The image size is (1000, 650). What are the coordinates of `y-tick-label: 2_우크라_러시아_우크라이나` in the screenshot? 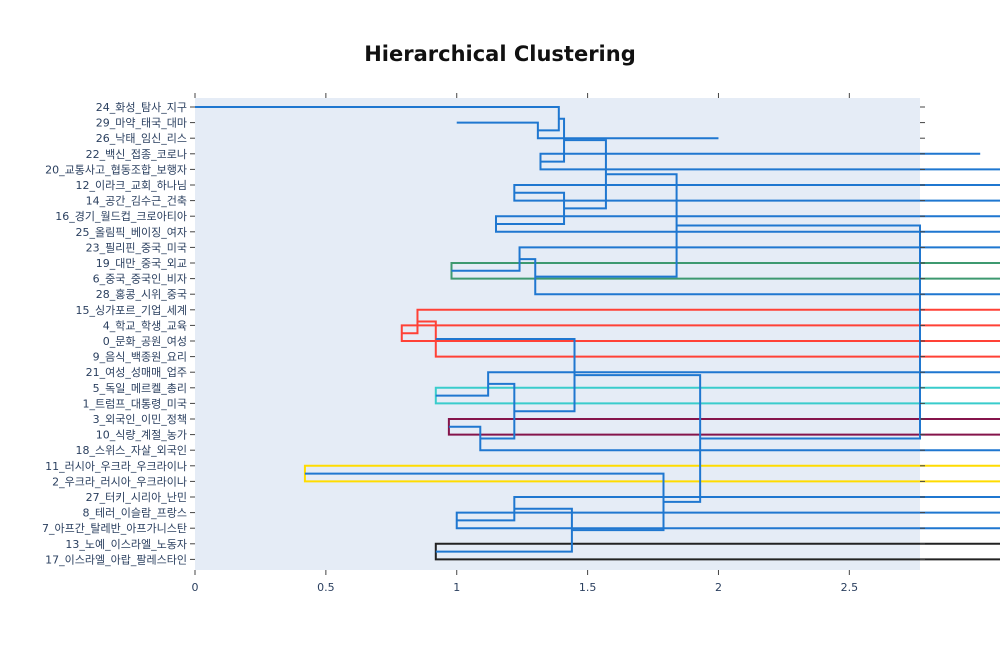 It's located at (119, 481).